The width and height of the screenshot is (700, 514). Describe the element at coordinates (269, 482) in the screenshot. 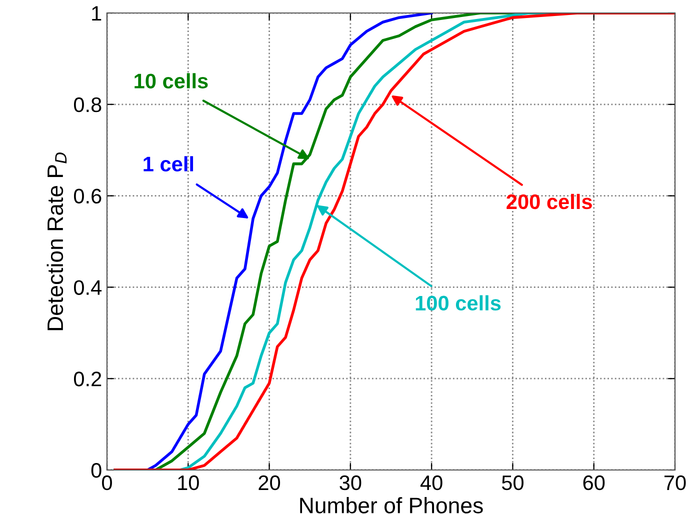

I see `x-tick-label: 20` at that location.